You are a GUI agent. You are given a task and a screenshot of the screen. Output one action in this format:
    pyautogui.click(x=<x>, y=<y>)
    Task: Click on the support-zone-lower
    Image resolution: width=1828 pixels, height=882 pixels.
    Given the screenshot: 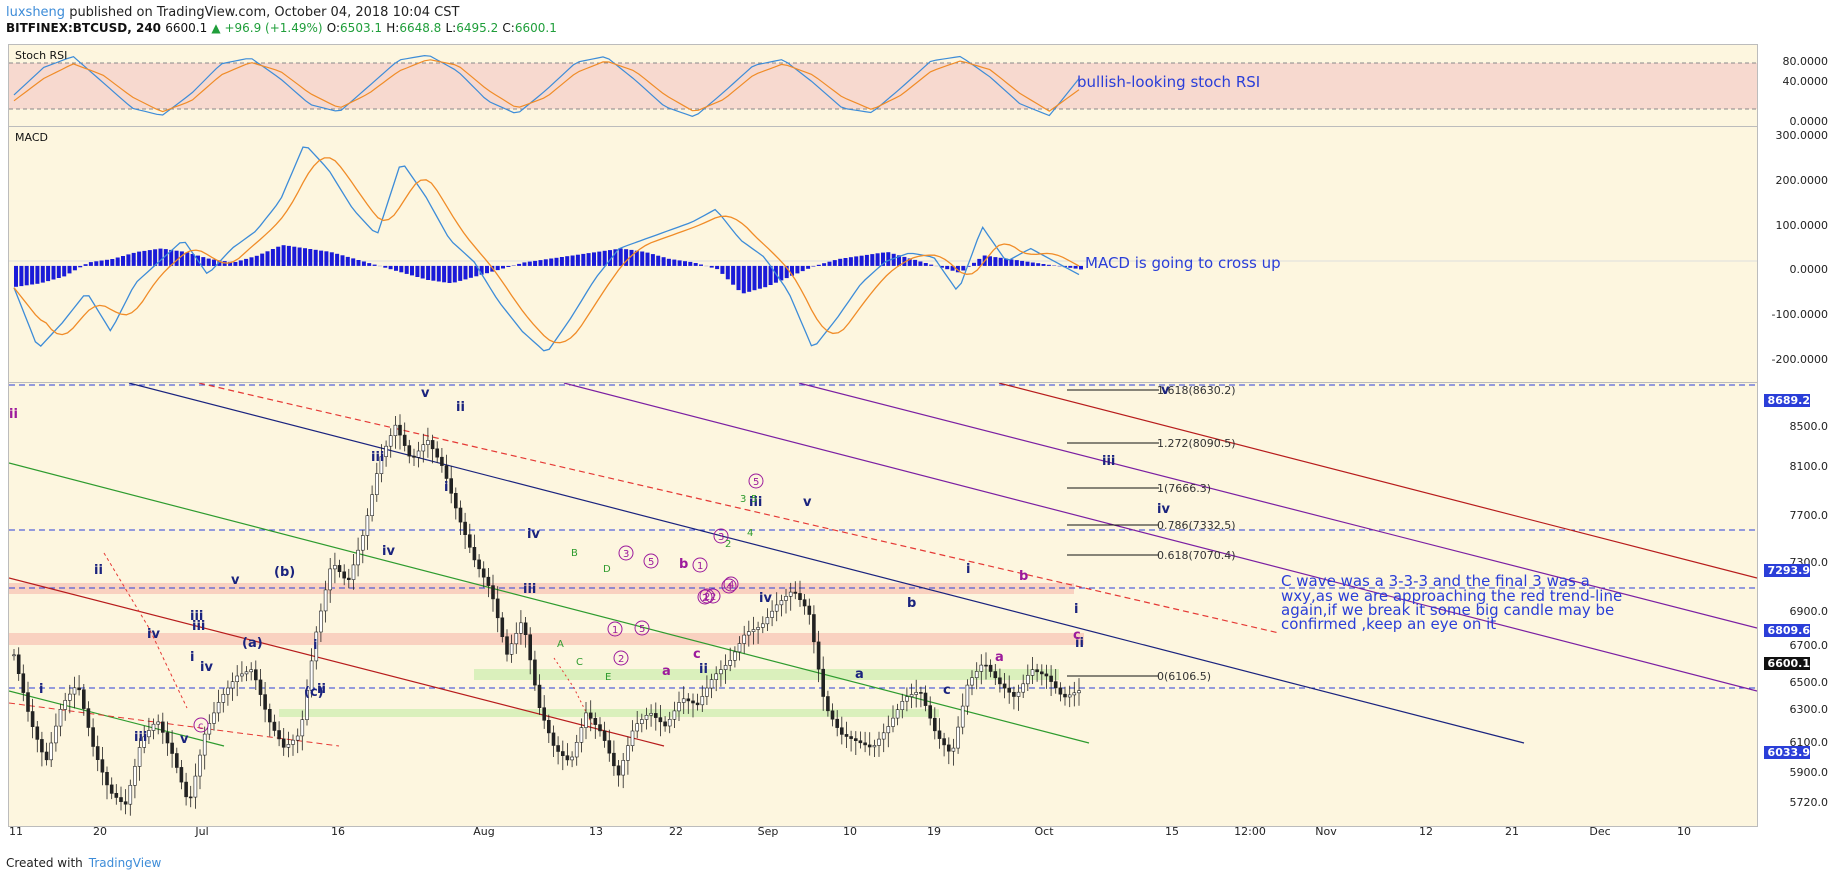 What is the action you would take?
    pyautogui.click(x=609, y=713)
    